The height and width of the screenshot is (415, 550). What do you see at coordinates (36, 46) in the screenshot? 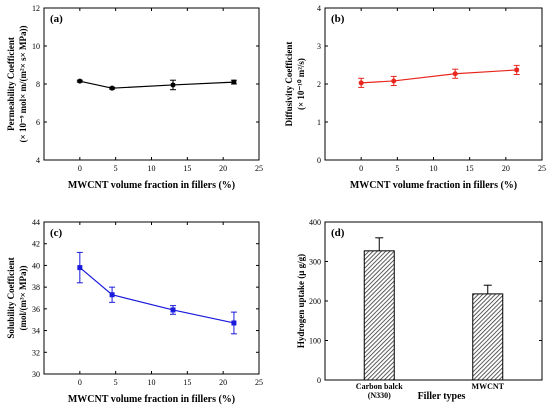
I see `y-tick-label: 10` at bounding box center [36, 46].